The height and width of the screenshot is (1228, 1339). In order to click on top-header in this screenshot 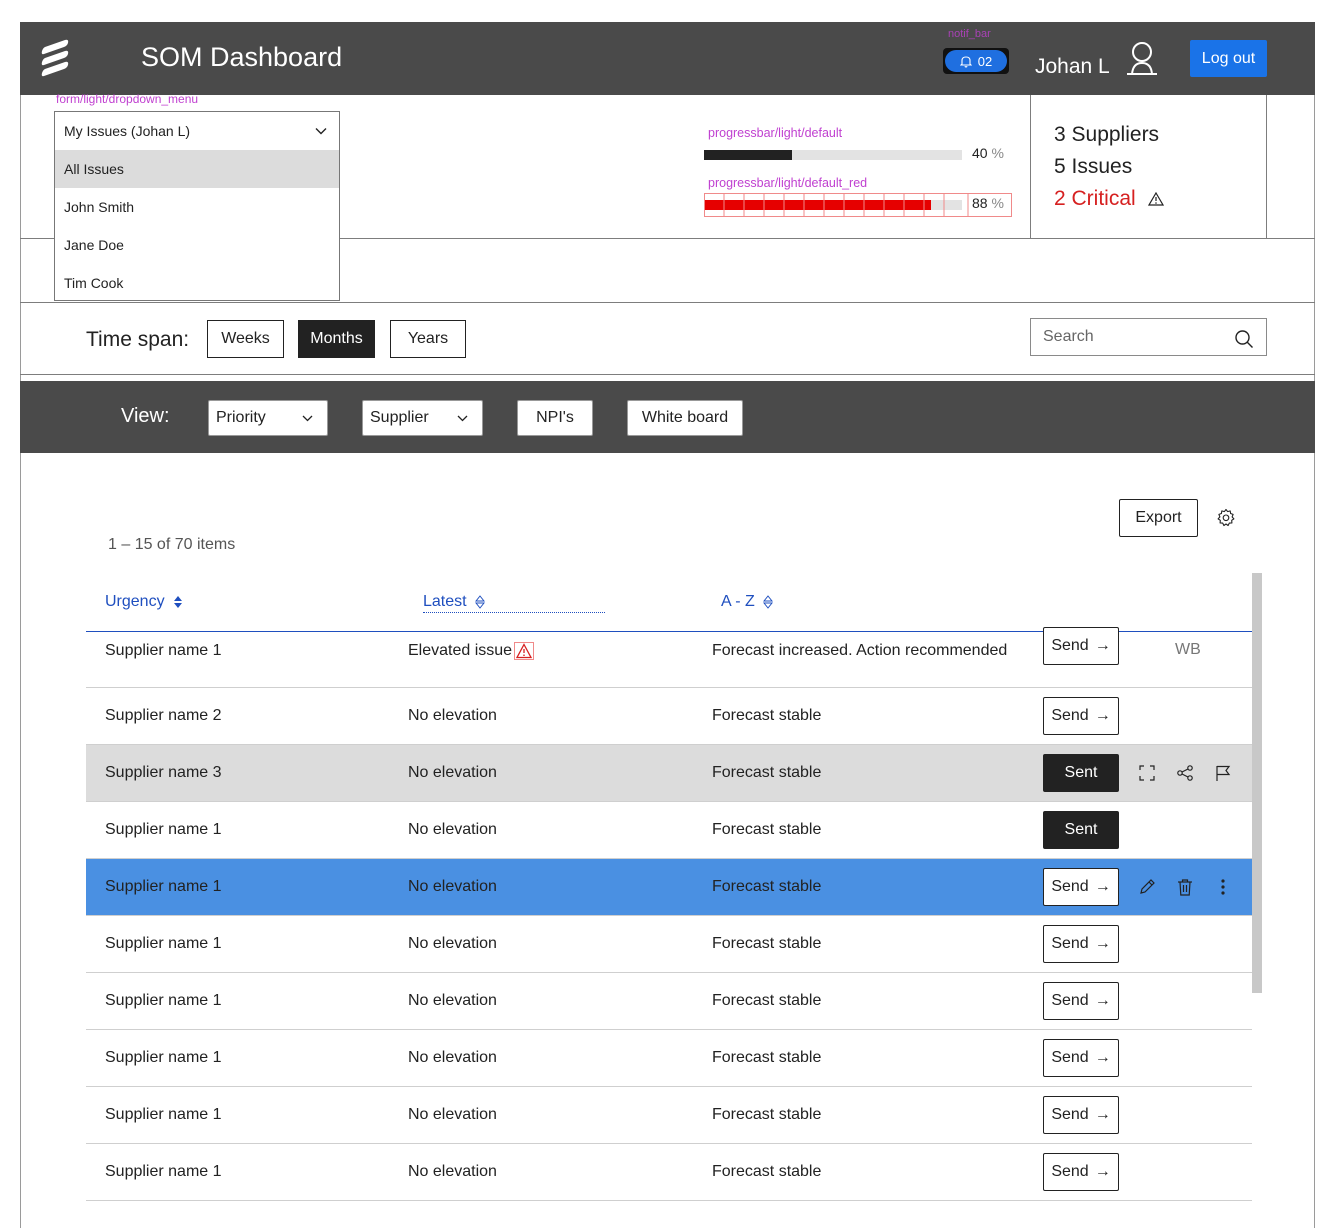, I will do `click(667, 58)`.